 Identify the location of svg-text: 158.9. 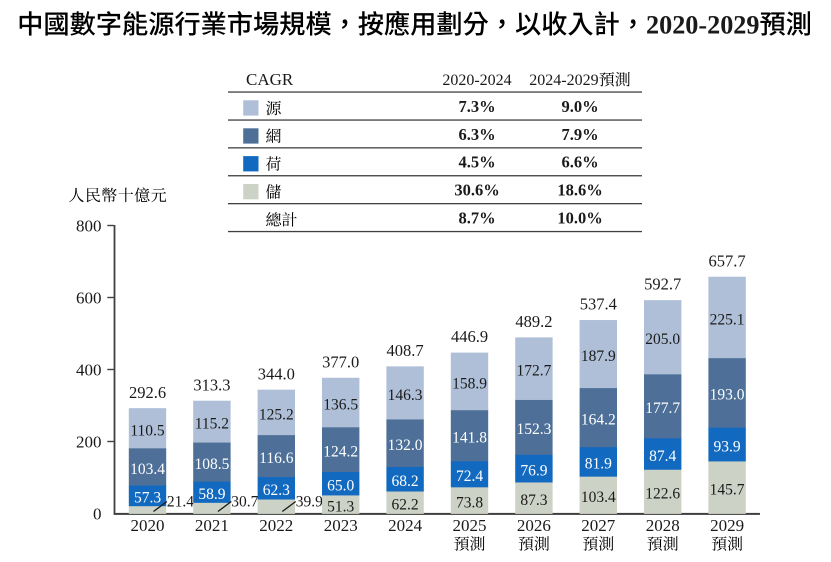
(469, 383).